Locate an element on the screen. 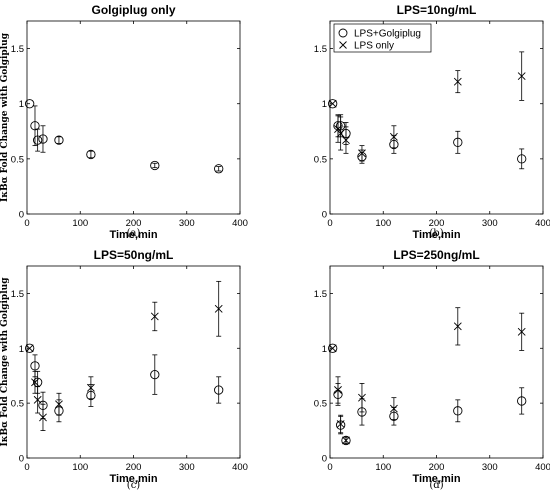 Image resolution: width=550 pixels, height=496 pixels. legend-marker-x is located at coordinates (343, 45).